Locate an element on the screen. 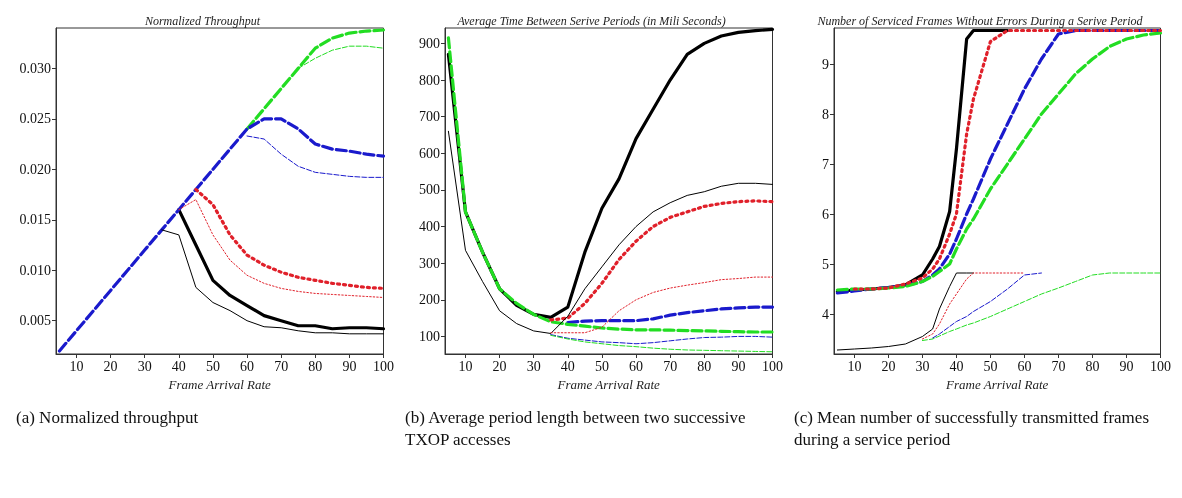  y-tick-label: 7 is located at coordinates (825, 164).